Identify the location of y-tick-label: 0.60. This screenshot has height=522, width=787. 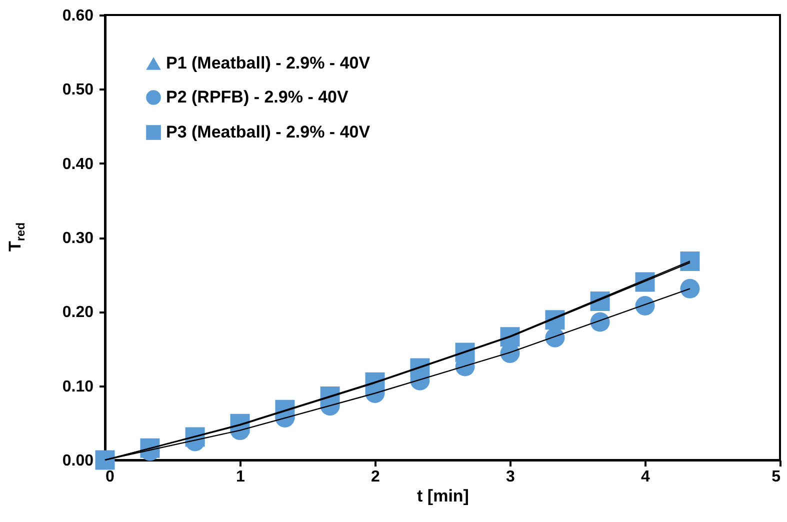
(78, 16).